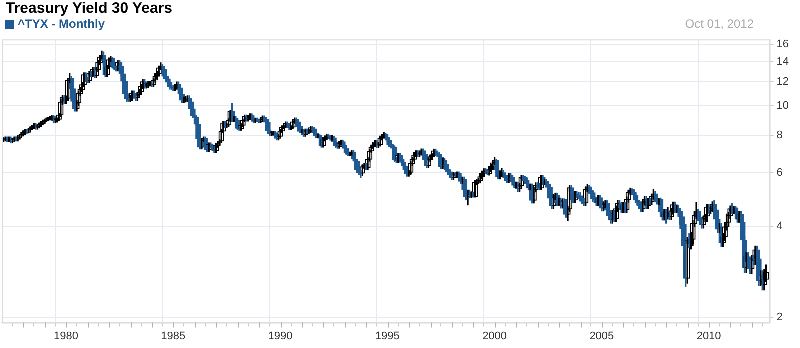 This screenshot has width=800, height=348. What do you see at coordinates (495, 336) in the screenshot?
I see `x-tick-label: 2000` at bounding box center [495, 336].